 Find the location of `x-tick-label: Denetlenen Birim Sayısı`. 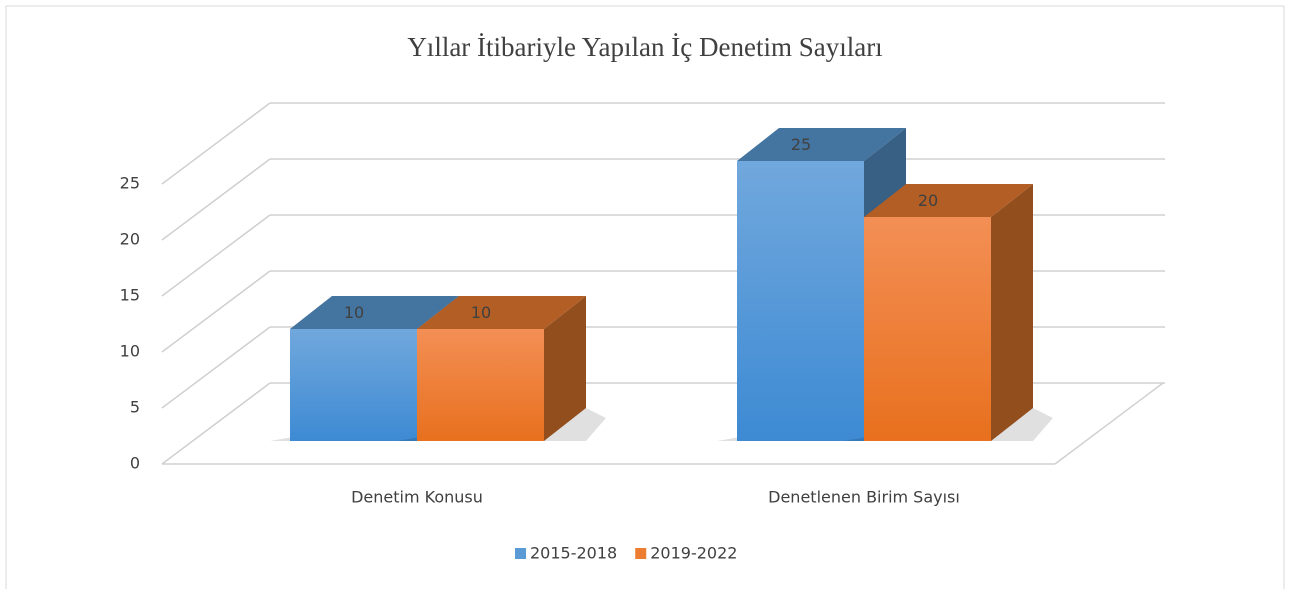

x-tick-label: Denetlenen Birim Sayısı is located at coordinates (864, 497).